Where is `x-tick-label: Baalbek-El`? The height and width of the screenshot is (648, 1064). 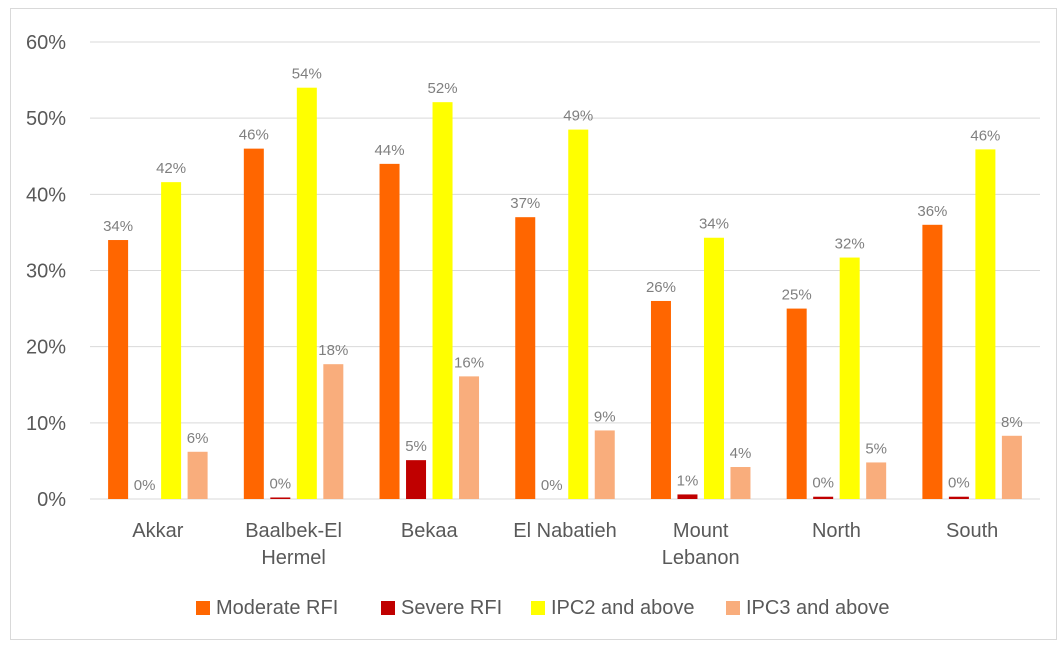
x-tick-label: Baalbek-El is located at coordinates (293, 531).